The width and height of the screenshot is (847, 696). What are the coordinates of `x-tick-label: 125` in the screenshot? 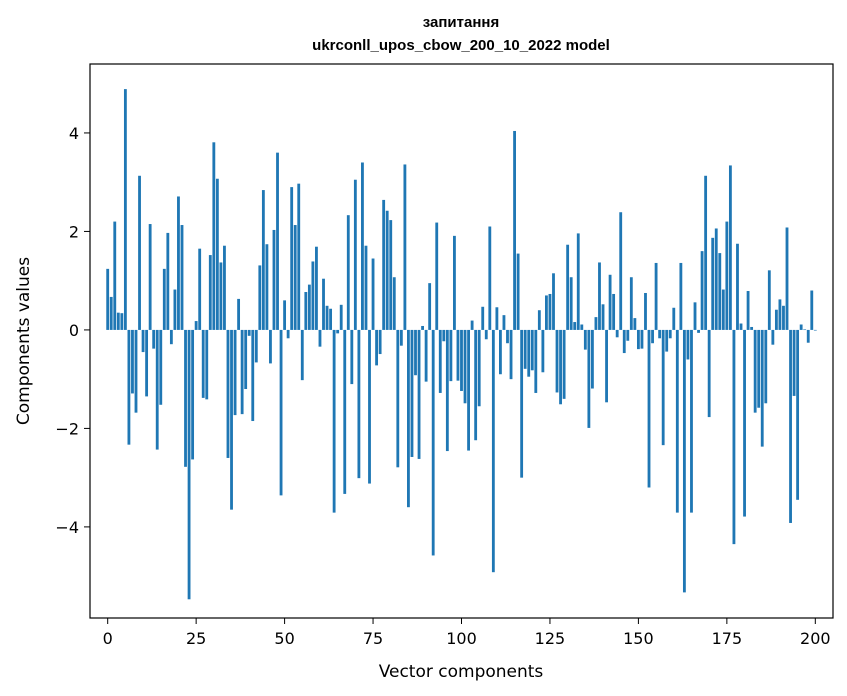 It's located at (550, 638).